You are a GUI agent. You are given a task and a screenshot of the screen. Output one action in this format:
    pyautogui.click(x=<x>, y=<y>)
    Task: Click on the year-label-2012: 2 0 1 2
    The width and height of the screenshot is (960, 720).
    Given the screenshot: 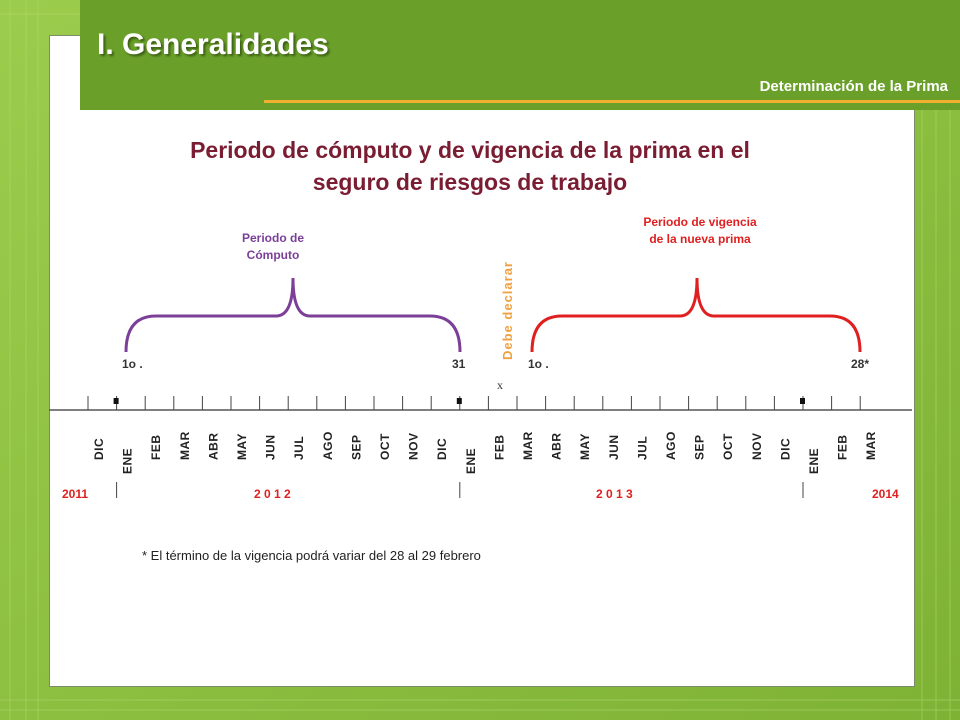 What is the action you would take?
    pyautogui.click(x=272, y=494)
    